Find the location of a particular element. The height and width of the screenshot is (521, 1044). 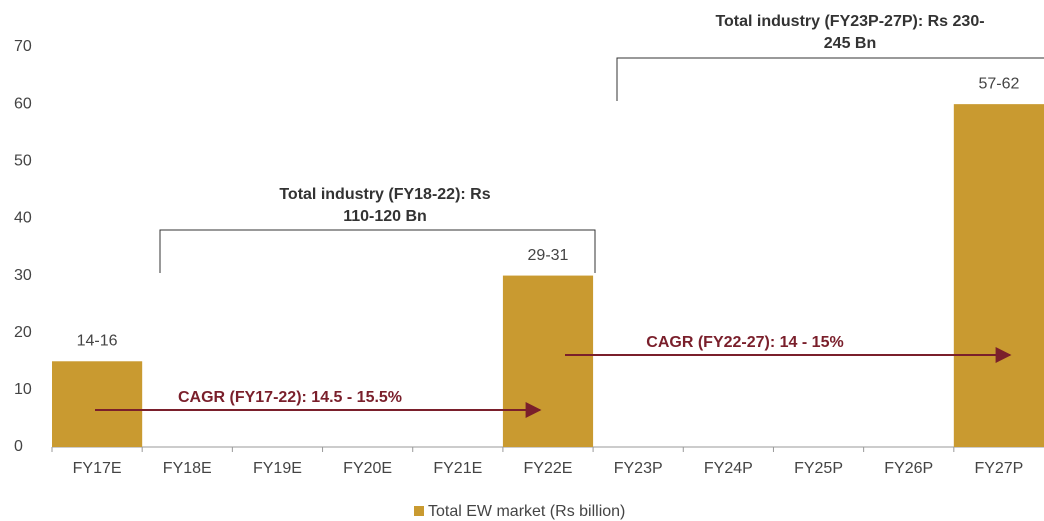

y-tick-label: 70 is located at coordinates (23, 46).